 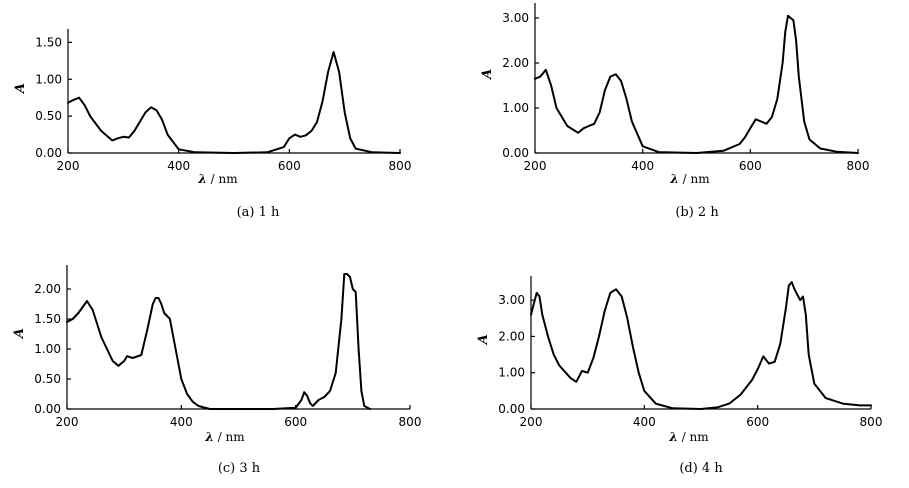 What do you see at coordinates (701, 468) in the screenshot?
I see `panel-caption: (d) 4 h` at bounding box center [701, 468].